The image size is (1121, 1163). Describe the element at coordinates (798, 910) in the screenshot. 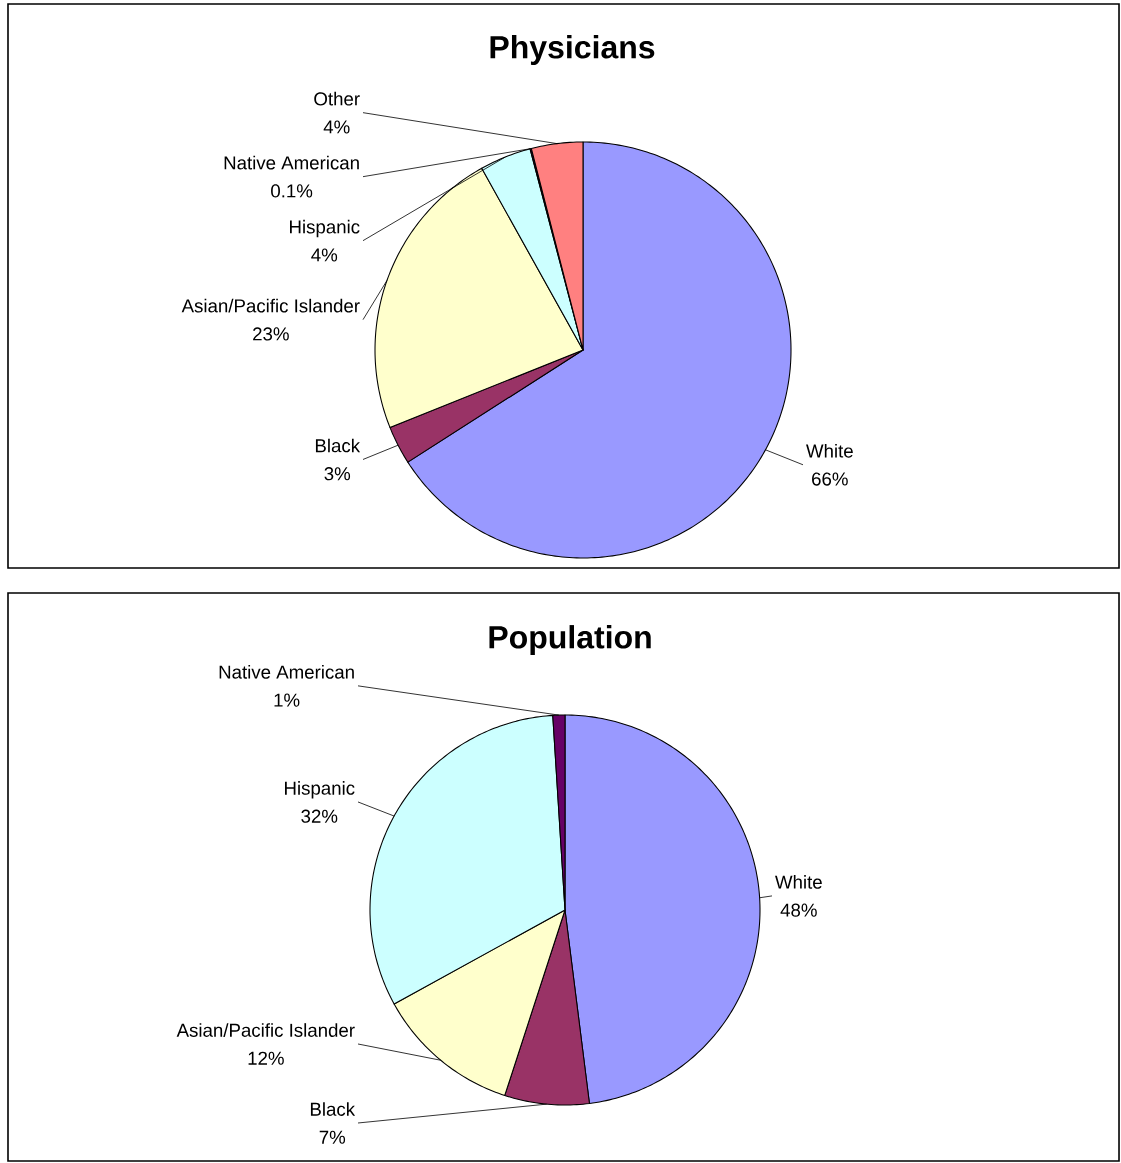

I see `data-label: 48%` at that location.